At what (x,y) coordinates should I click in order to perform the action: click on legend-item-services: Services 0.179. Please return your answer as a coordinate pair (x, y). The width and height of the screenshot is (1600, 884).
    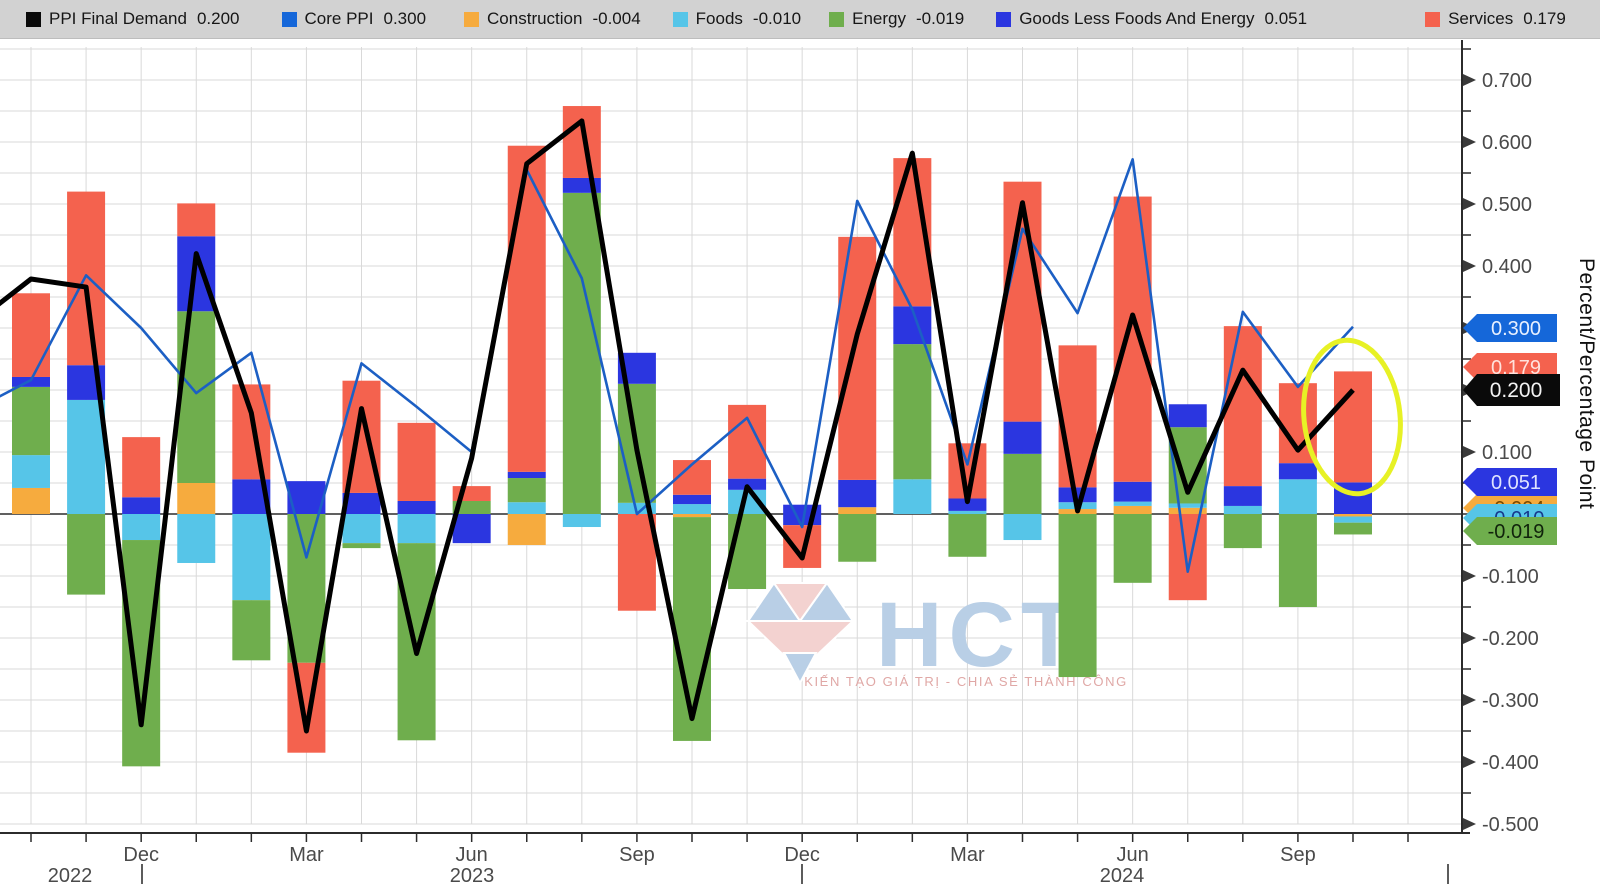
    Looking at the image, I should click on (1495, 19).